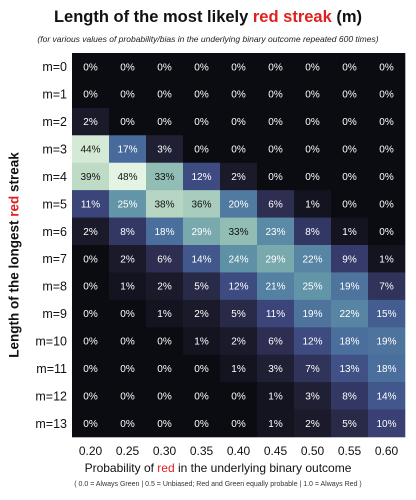  I want to click on cell-value-label: 20%, so click(238, 204).